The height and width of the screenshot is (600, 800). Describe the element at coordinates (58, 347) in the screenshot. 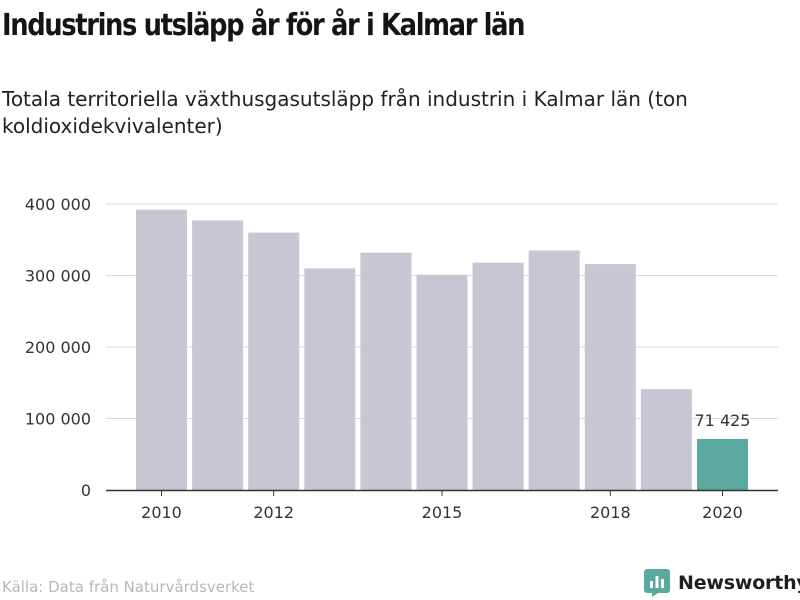

I see `y-tick-label: 200 000` at that location.